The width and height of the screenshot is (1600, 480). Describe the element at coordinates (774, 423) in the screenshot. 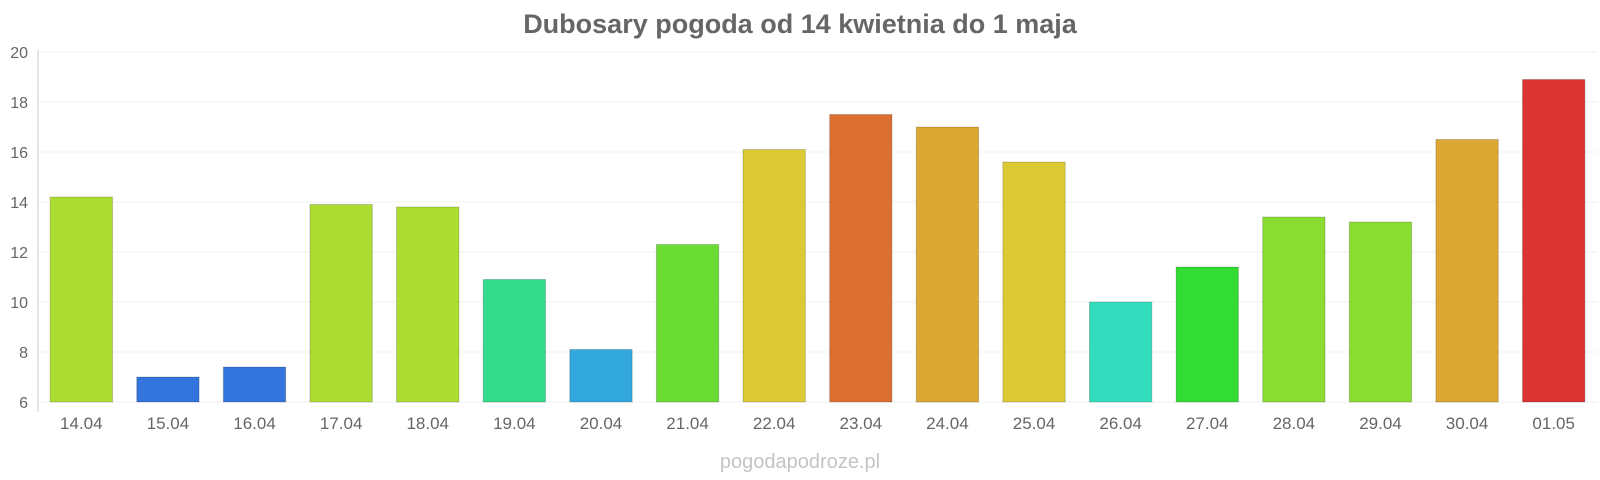

I see `x-tick-label: 22.04` at that location.